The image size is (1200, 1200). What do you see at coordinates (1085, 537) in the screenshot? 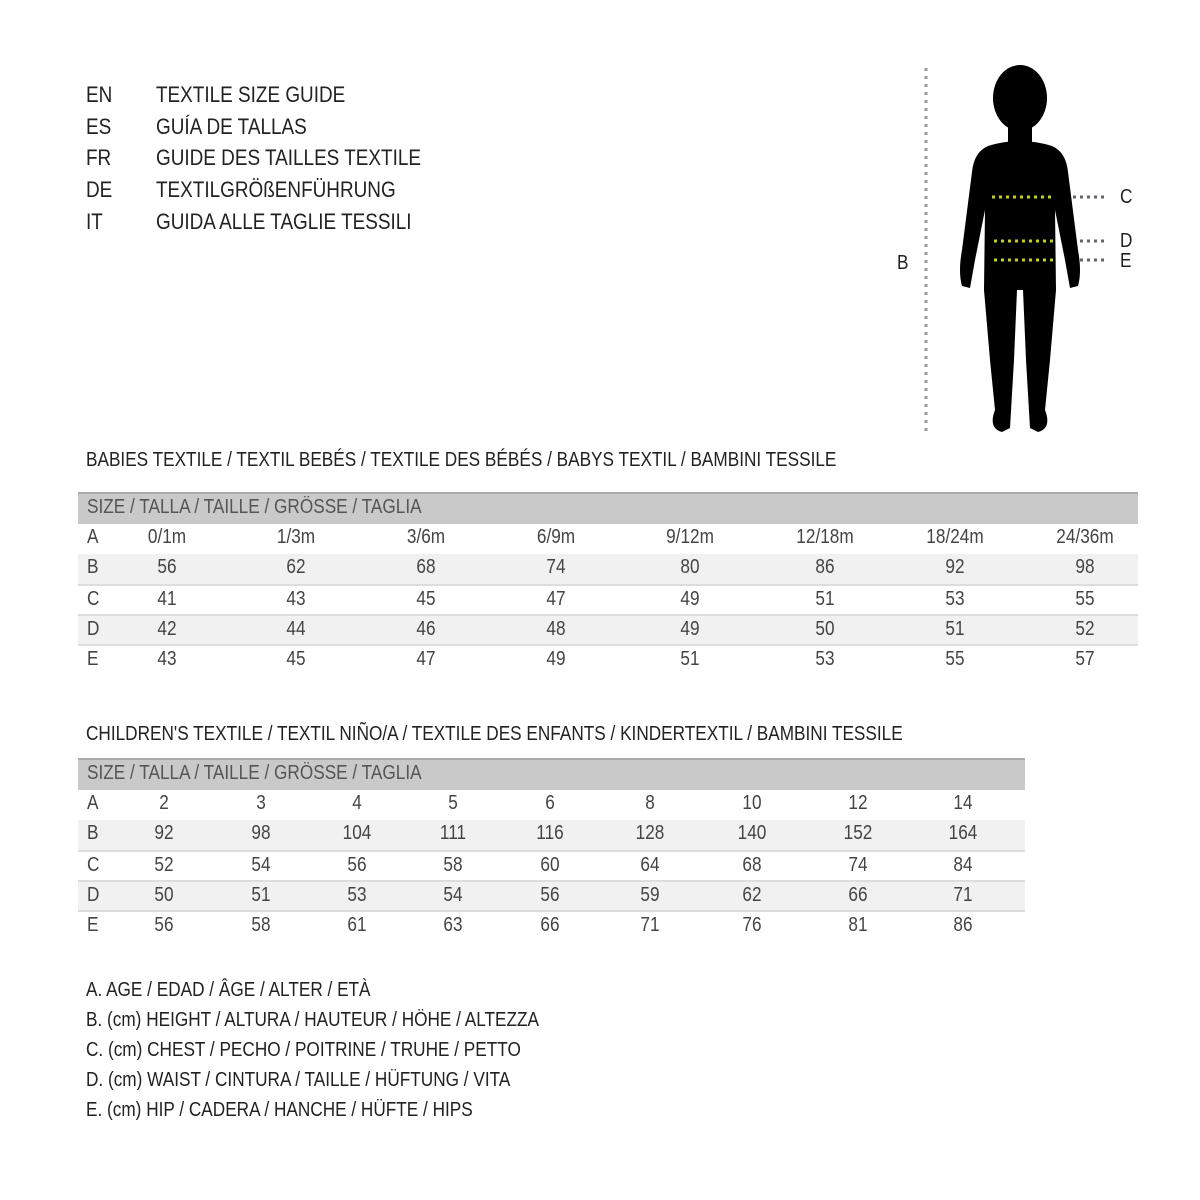
I see `table-cell: 24/36m` at bounding box center [1085, 537].